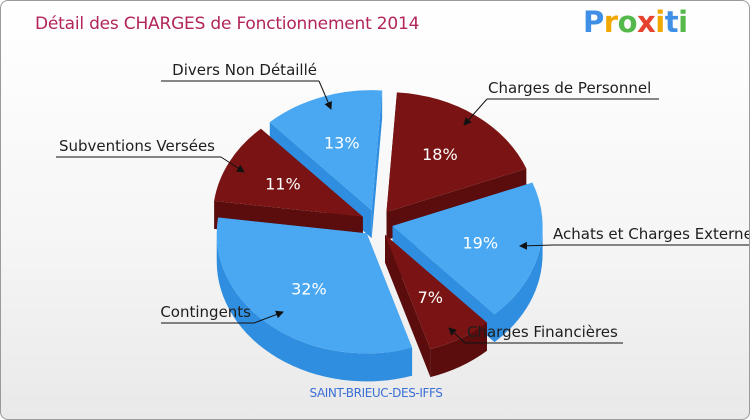 This screenshot has height=420, width=750. I want to click on slice-category-label: Charges Financières, so click(542, 332).